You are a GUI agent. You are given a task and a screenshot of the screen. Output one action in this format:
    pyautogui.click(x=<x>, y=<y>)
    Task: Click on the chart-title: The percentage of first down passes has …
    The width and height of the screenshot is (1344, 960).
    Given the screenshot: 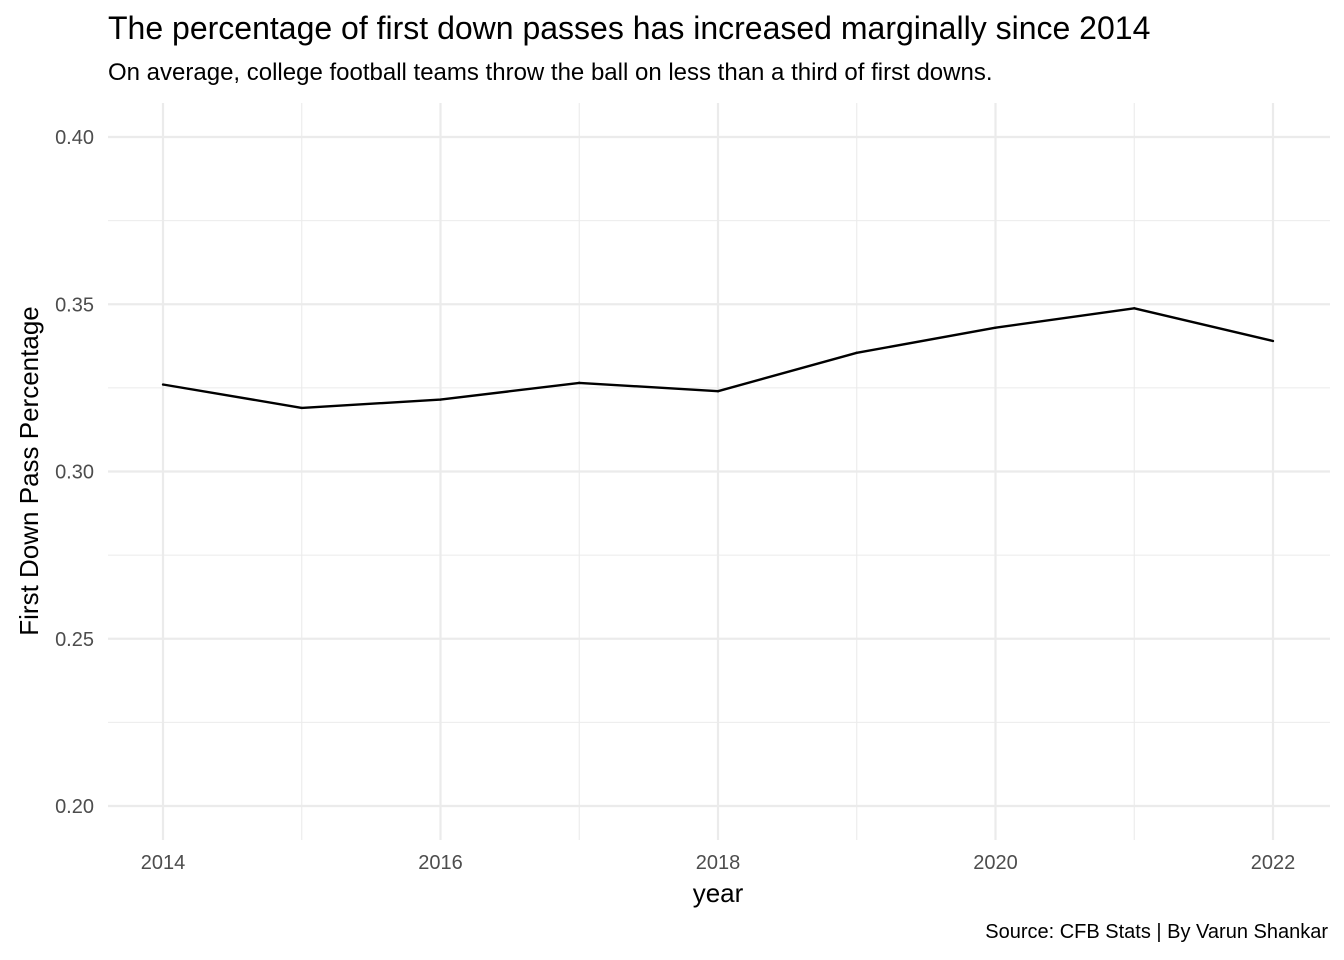 What is the action you would take?
    pyautogui.click(x=629, y=28)
    